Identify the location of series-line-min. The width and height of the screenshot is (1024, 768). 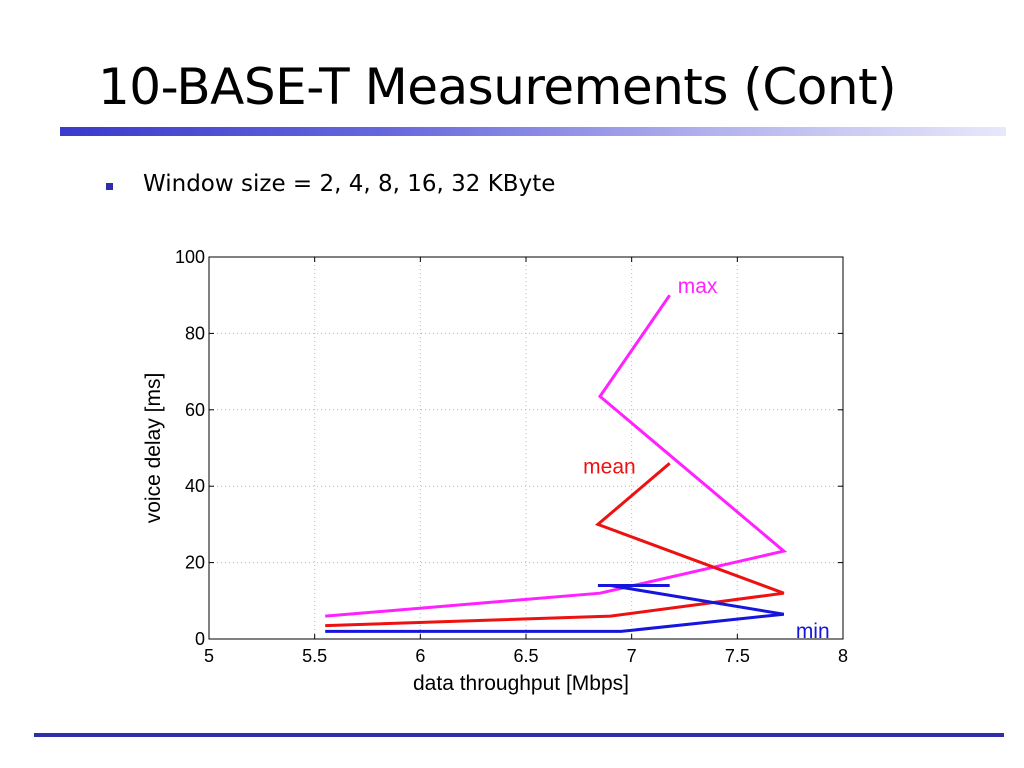
(555, 608).